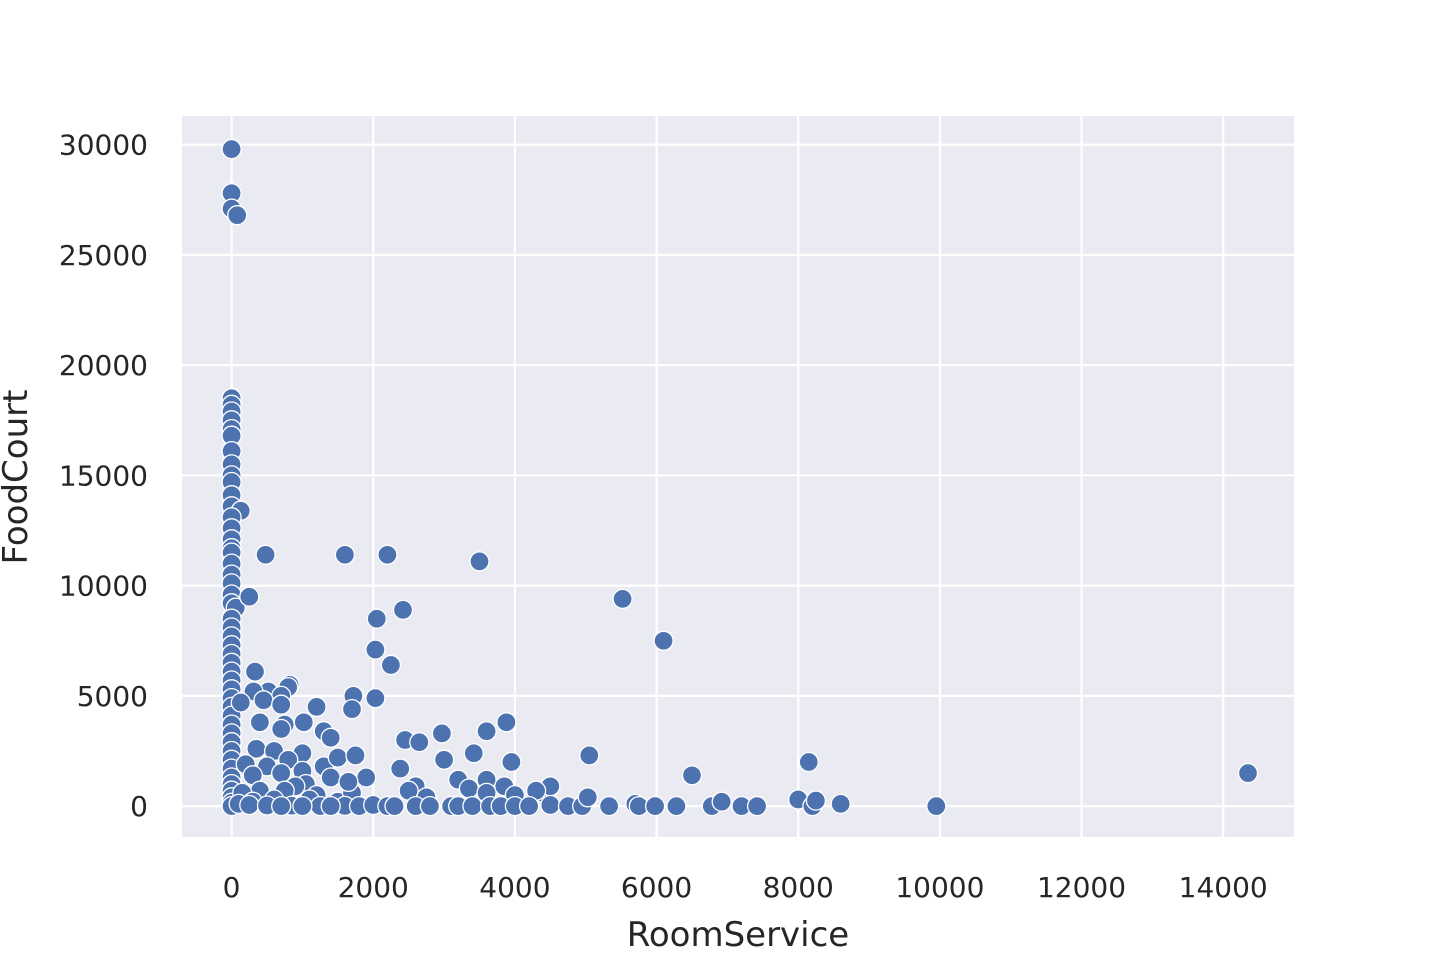  What do you see at coordinates (1223, 887) in the screenshot?
I see `x-tick-label: 14000` at bounding box center [1223, 887].